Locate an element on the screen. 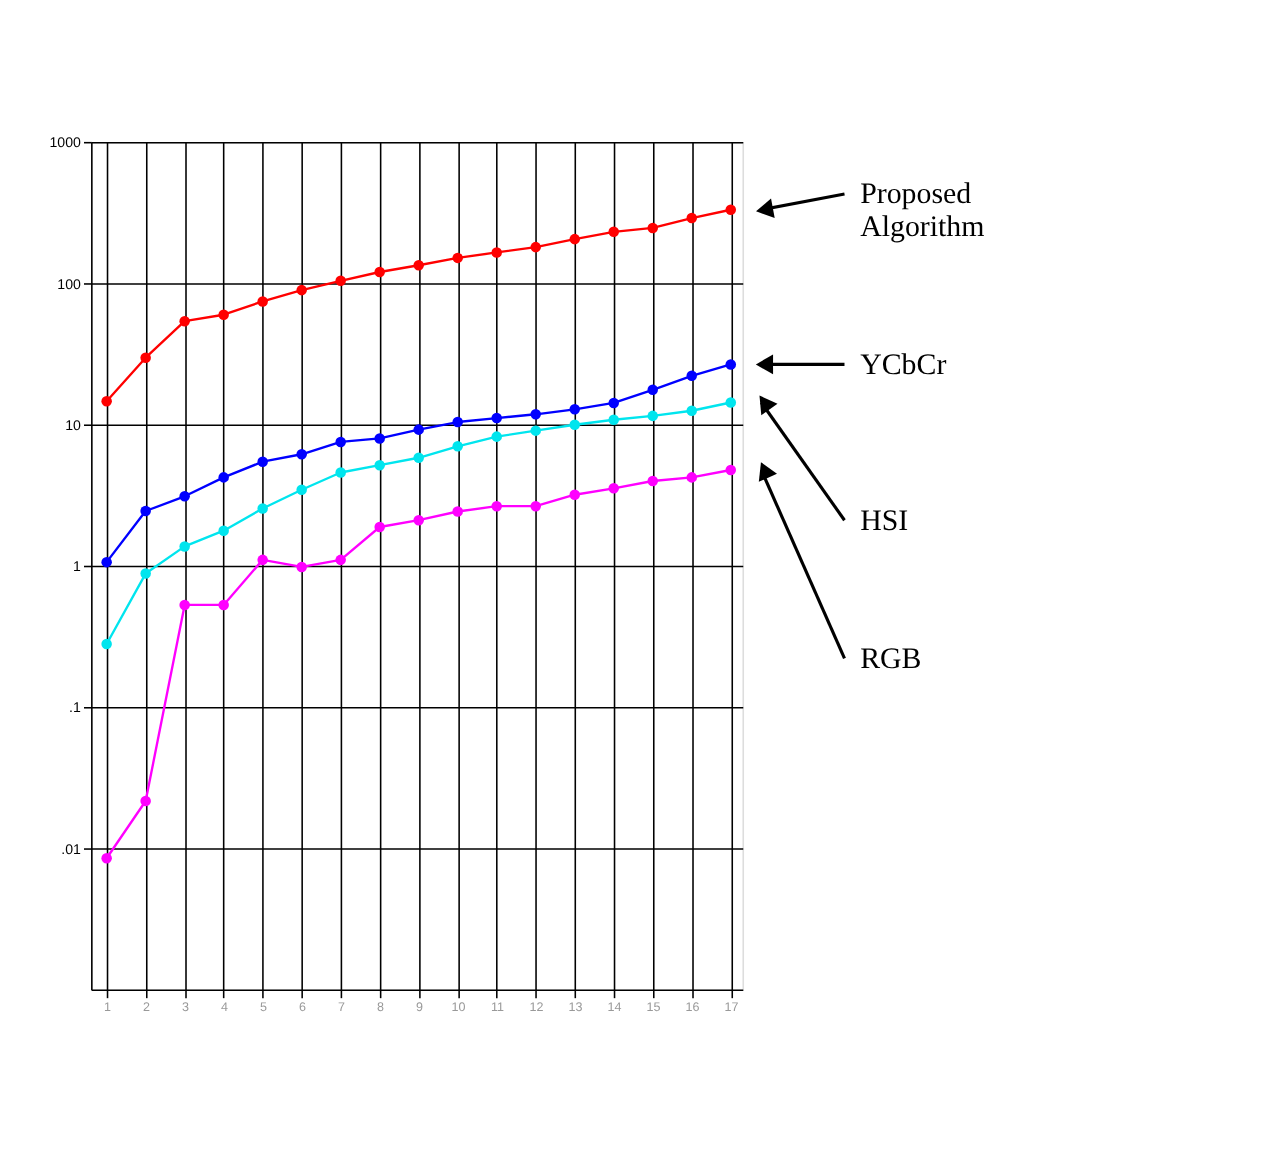  text: Proposed Algorithm is located at coordinates (923, 212).